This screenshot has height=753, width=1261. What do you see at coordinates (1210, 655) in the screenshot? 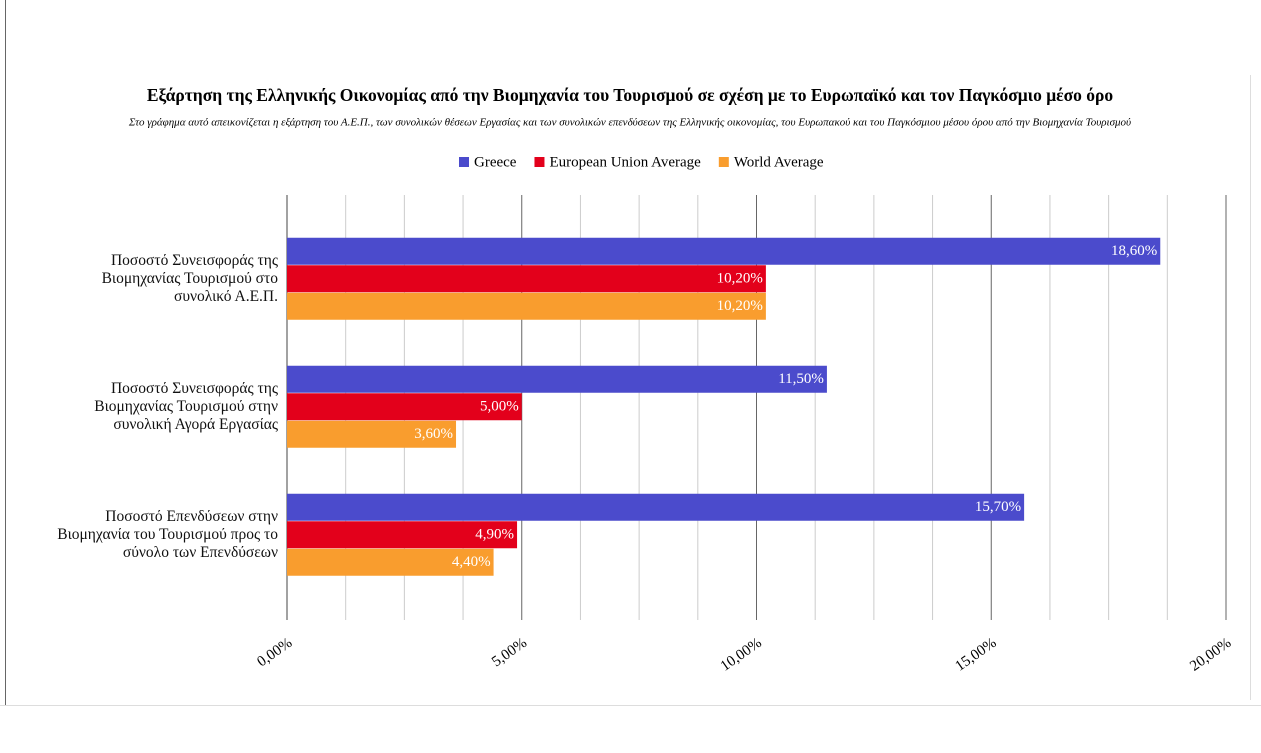
I see `x-tick-label: 20,00%` at bounding box center [1210, 655].